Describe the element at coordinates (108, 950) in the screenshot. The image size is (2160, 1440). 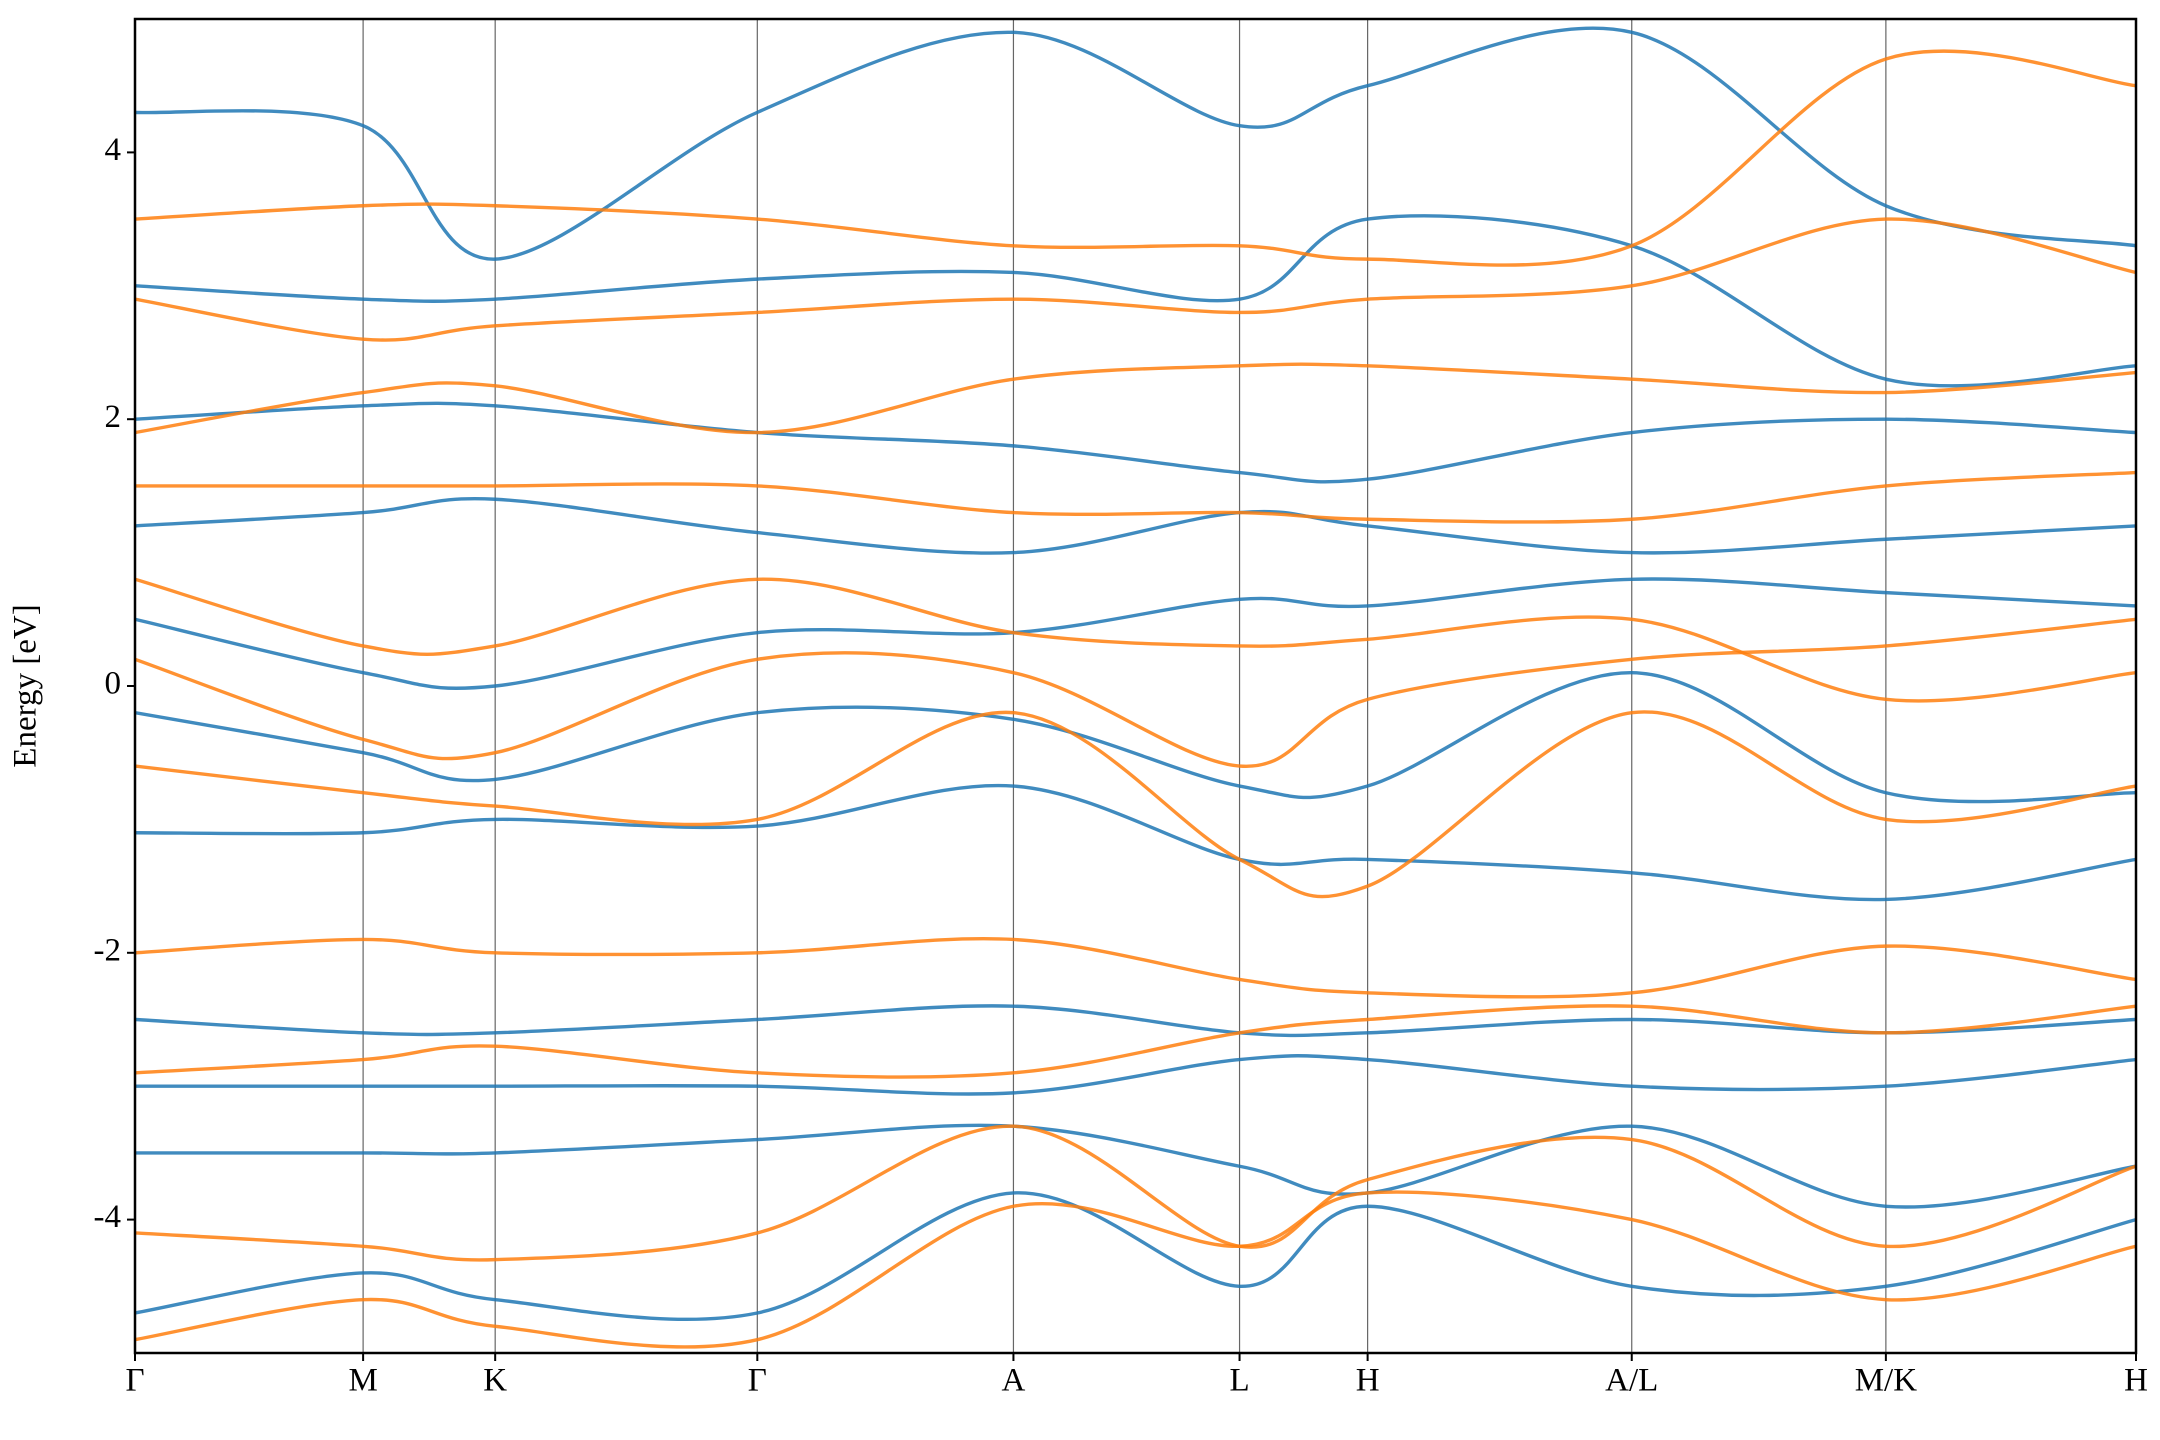
I see `y-tick-label: -2` at that location.